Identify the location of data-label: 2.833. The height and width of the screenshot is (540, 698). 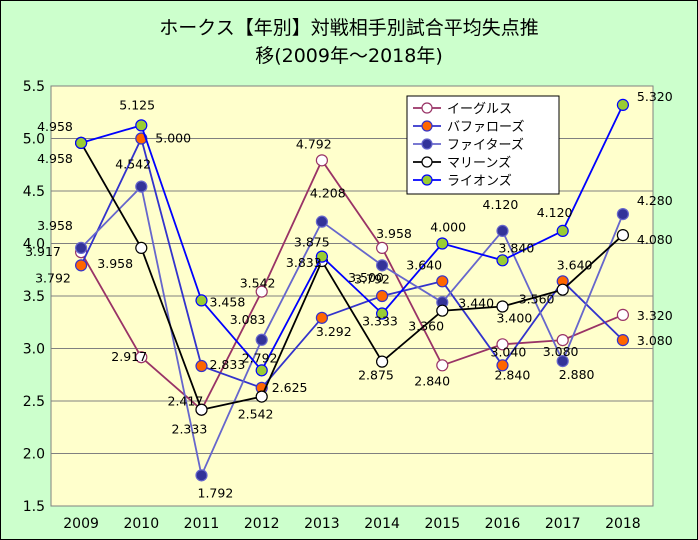
(228, 364).